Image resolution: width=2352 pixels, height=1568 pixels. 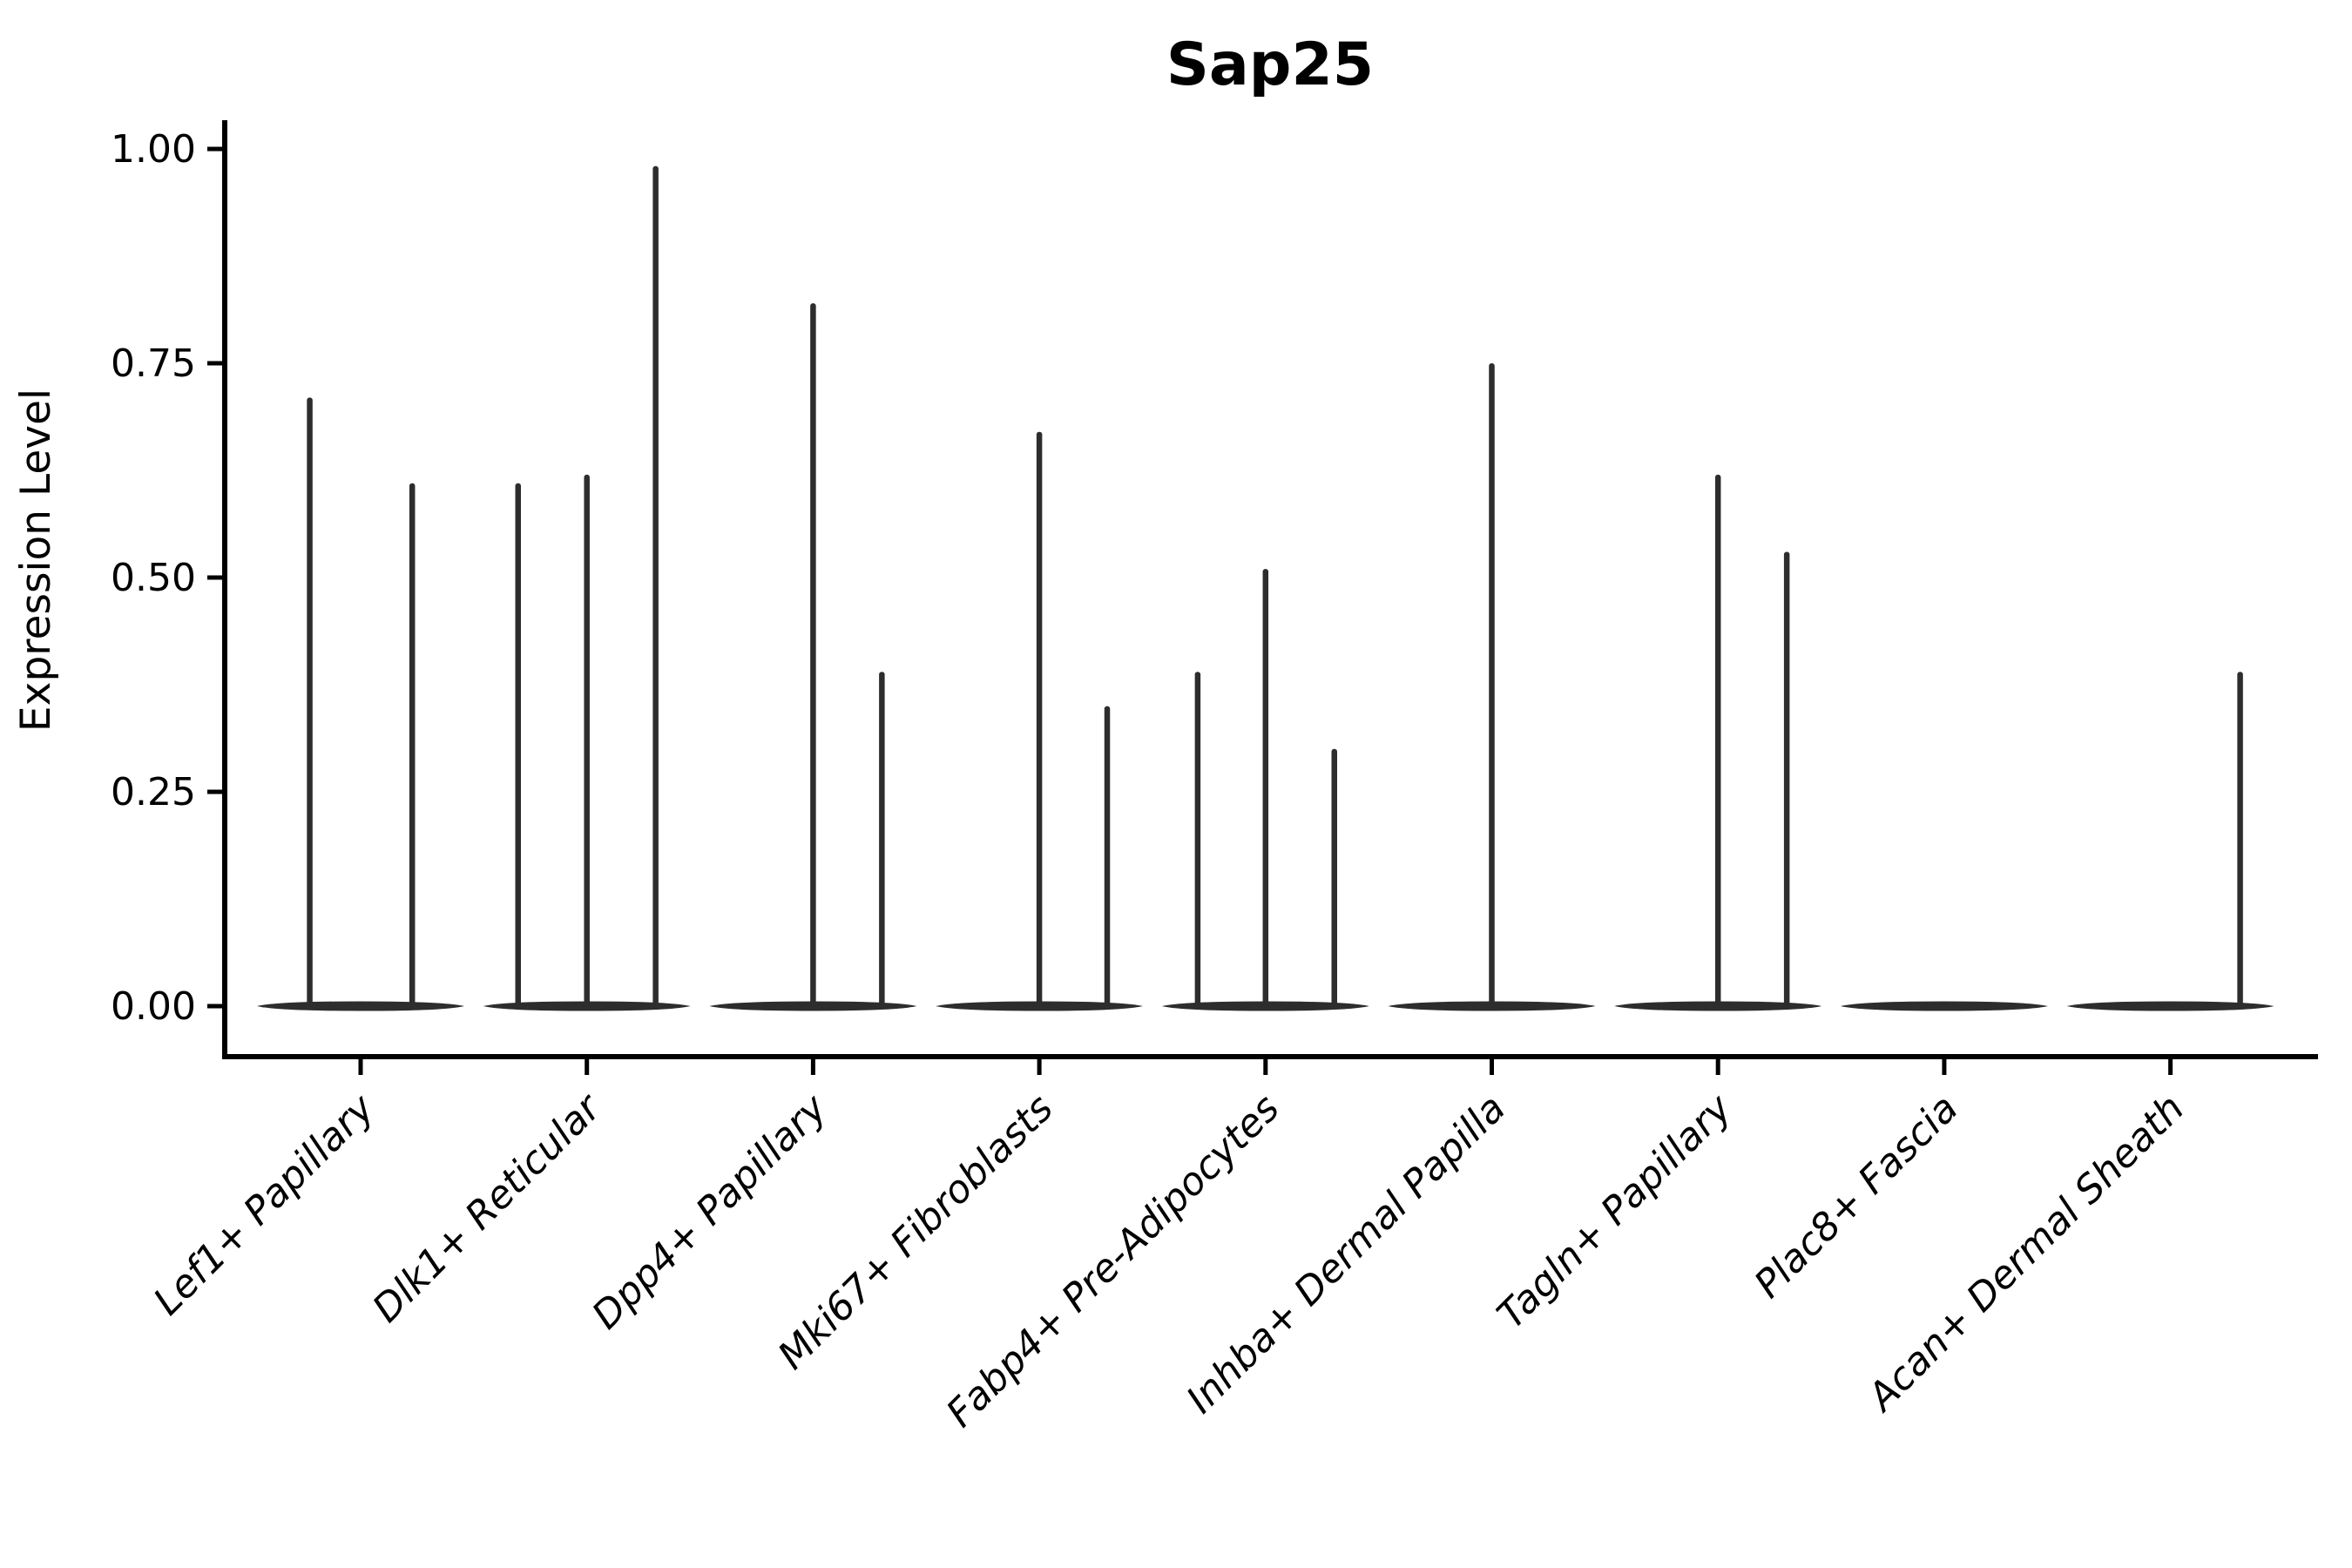 I want to click on y-tick-label: 0.50, so click(x=153, y=578).